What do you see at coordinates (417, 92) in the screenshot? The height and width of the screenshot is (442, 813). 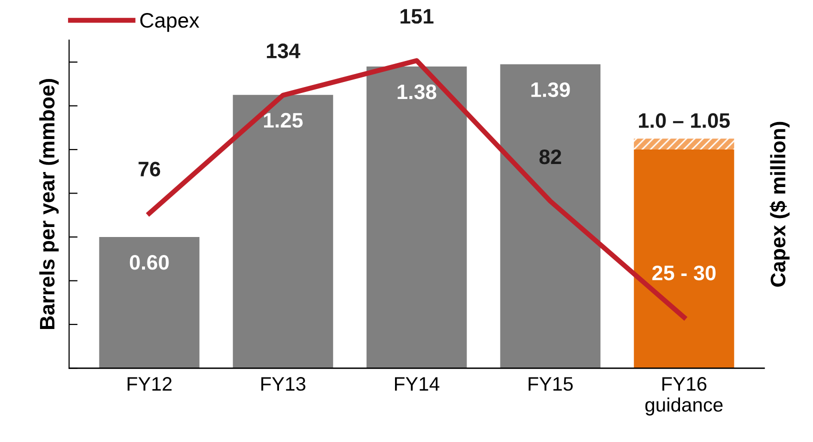 I see `data-label: 1.38` at bounding box center [417, 92].